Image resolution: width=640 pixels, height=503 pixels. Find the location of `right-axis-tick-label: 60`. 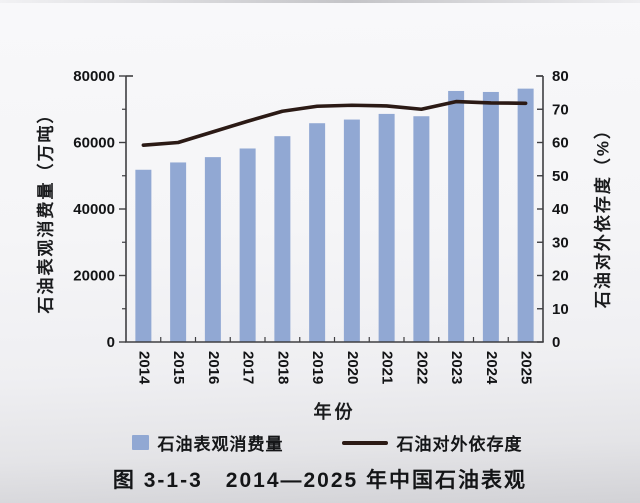

right-axis-tick-label: 60 is located at coordinates (560, 143).